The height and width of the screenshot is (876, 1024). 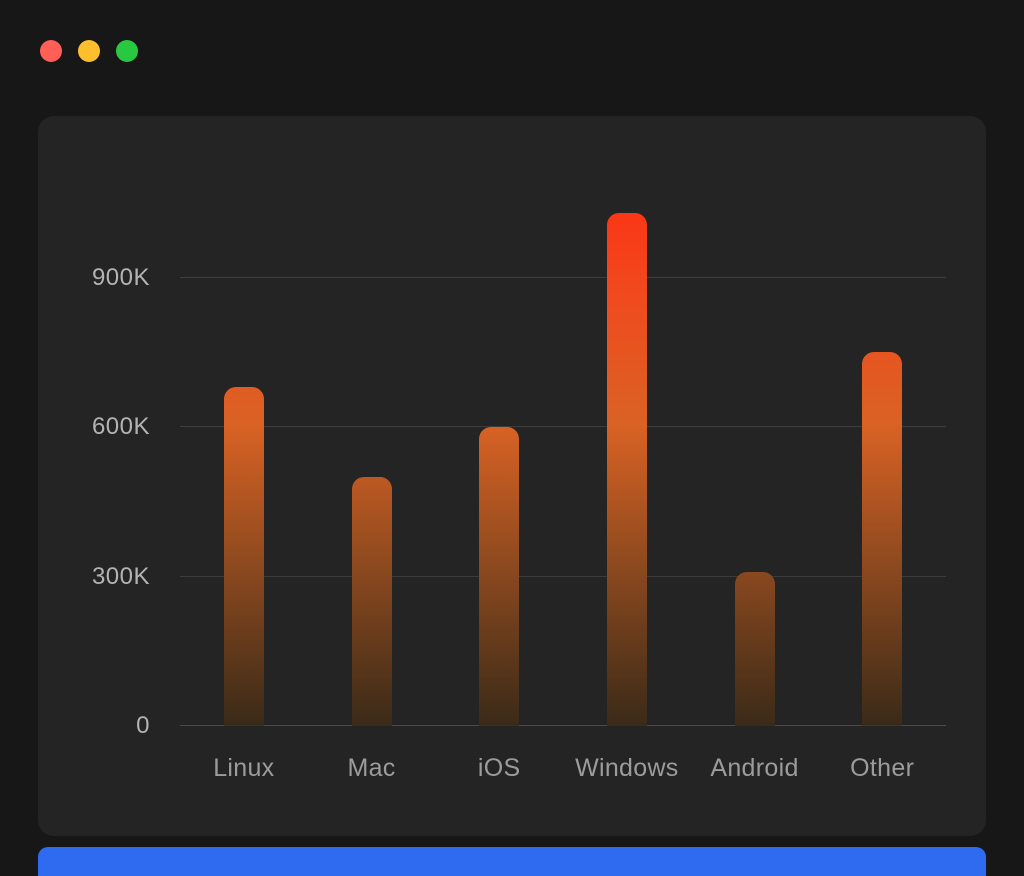 I want to click on window-controls, so click(x=89, y=51).